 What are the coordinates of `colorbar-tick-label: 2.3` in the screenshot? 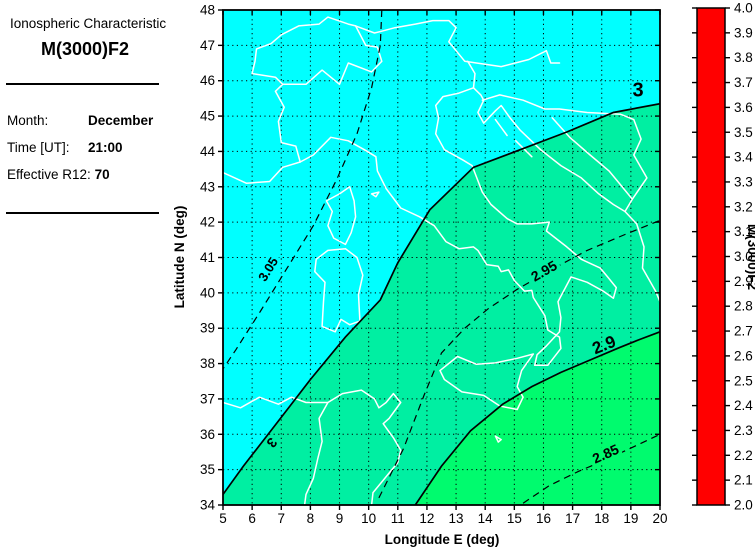 It's located at (743, 430).